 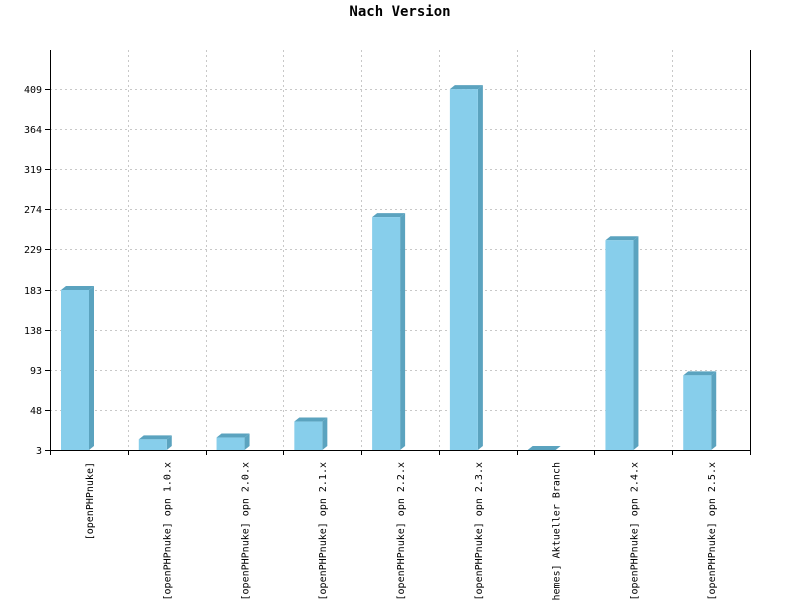 I want to click on x-tick-label: [openPHPnuke] opn 2.1.x, so click(x=323, y=531).